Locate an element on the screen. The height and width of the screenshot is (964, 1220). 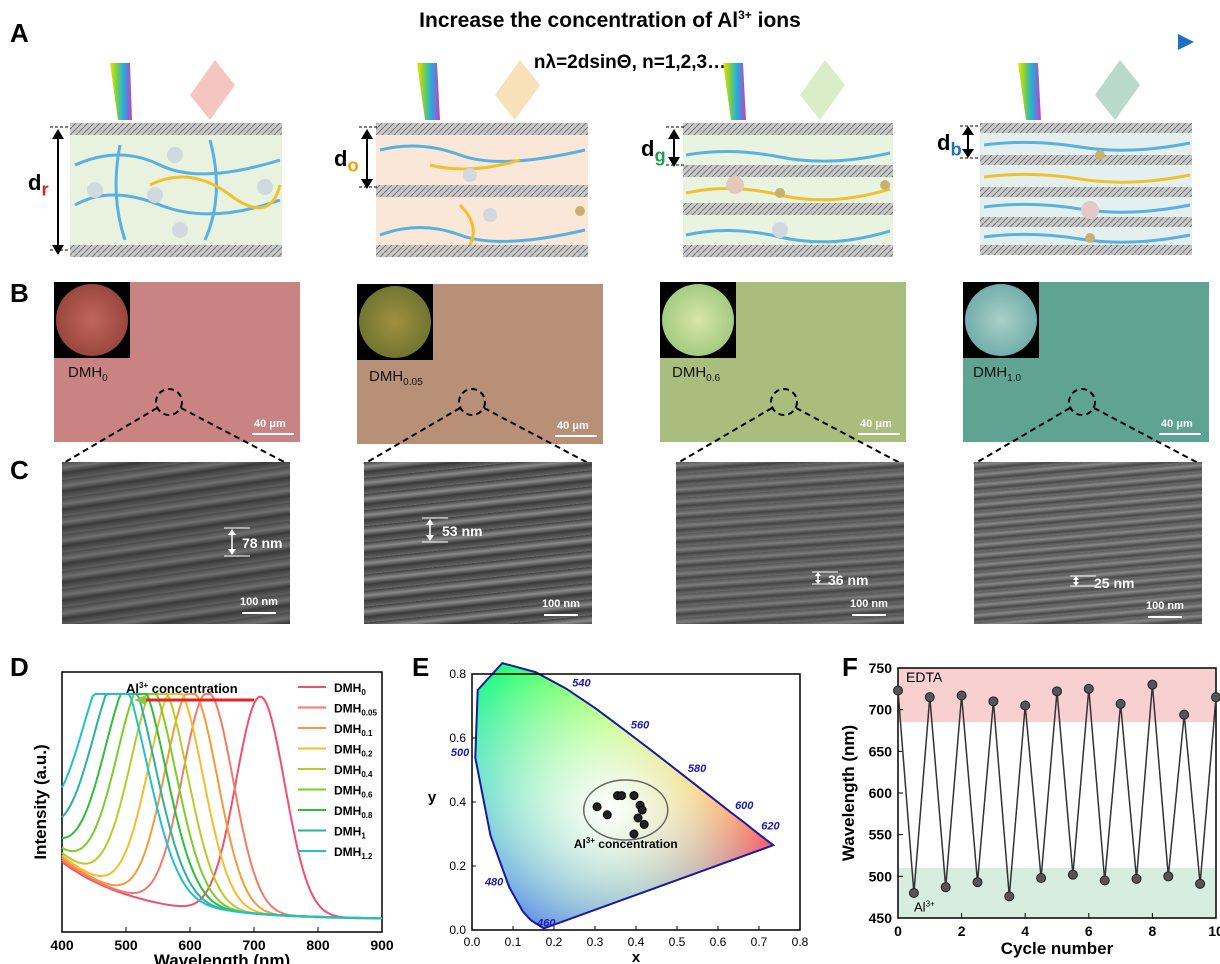
y-tick-label: 0.4 is located at coordinates (457, 802).